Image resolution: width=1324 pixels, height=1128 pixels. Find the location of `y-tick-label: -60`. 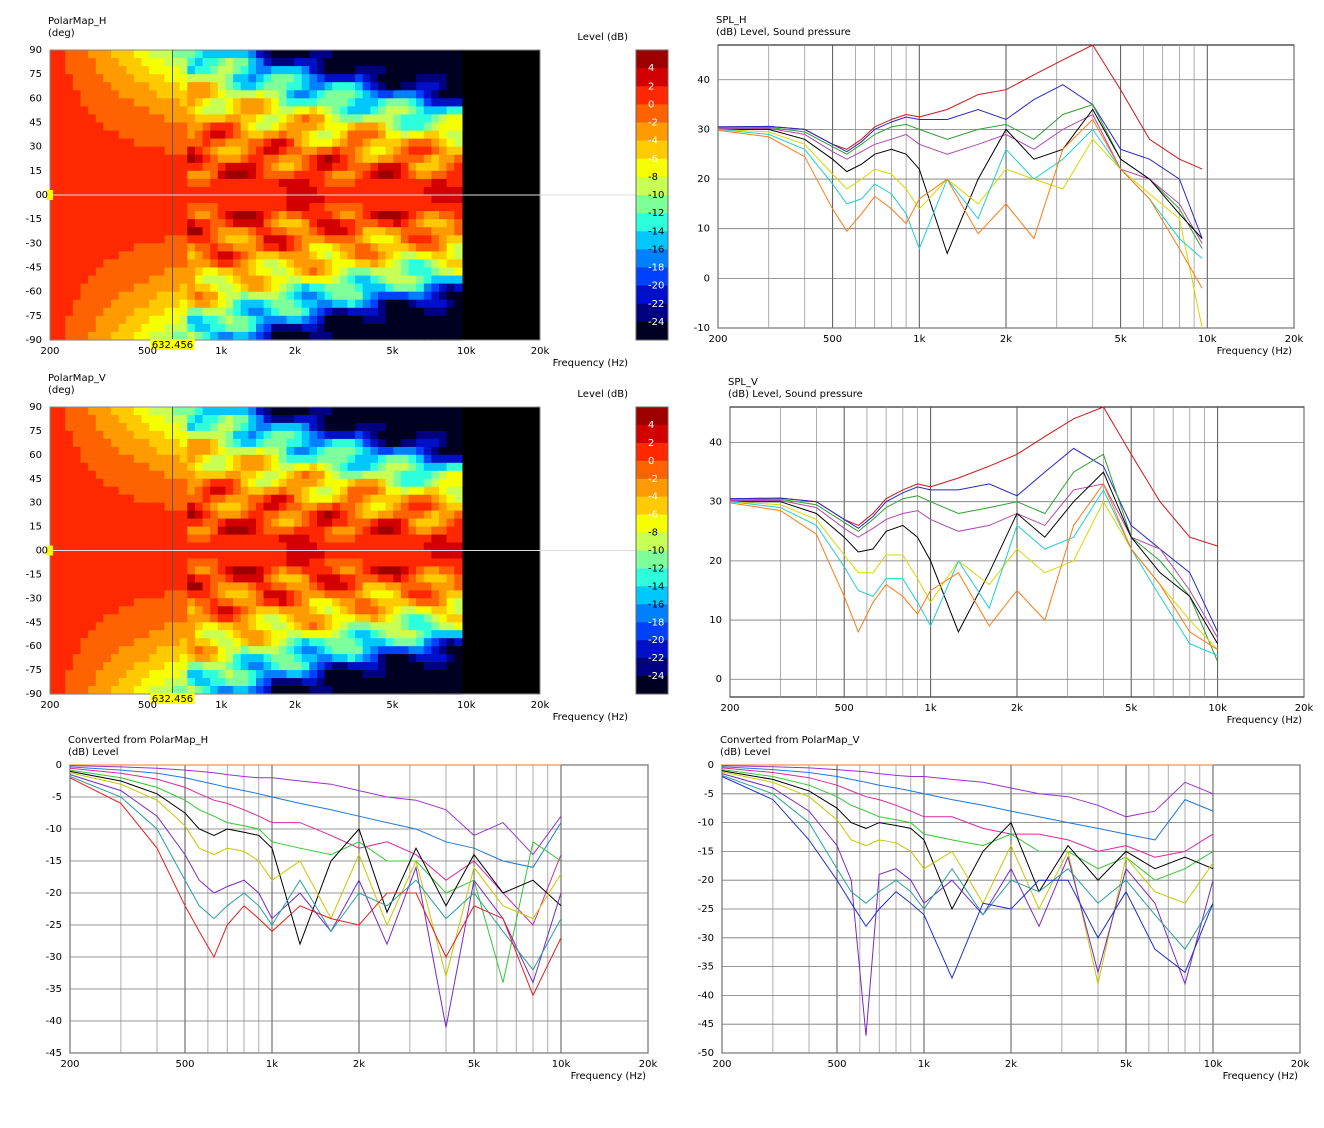

y-tick-label: -60 is located at coordinates (34, 292).